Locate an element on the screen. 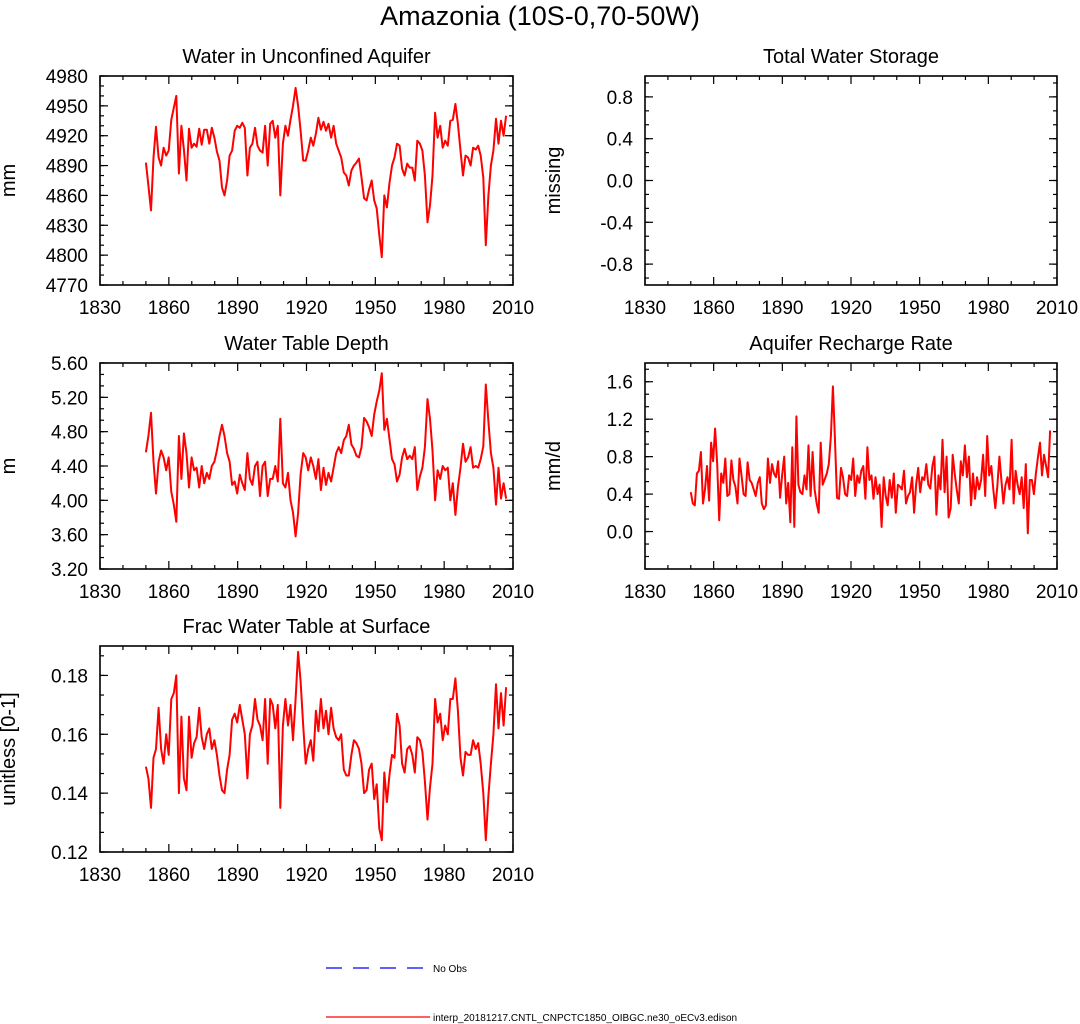 This screenshot has width=1080, height=1024. y-tick-label: -0.4 is located at coordinates (616, 223).